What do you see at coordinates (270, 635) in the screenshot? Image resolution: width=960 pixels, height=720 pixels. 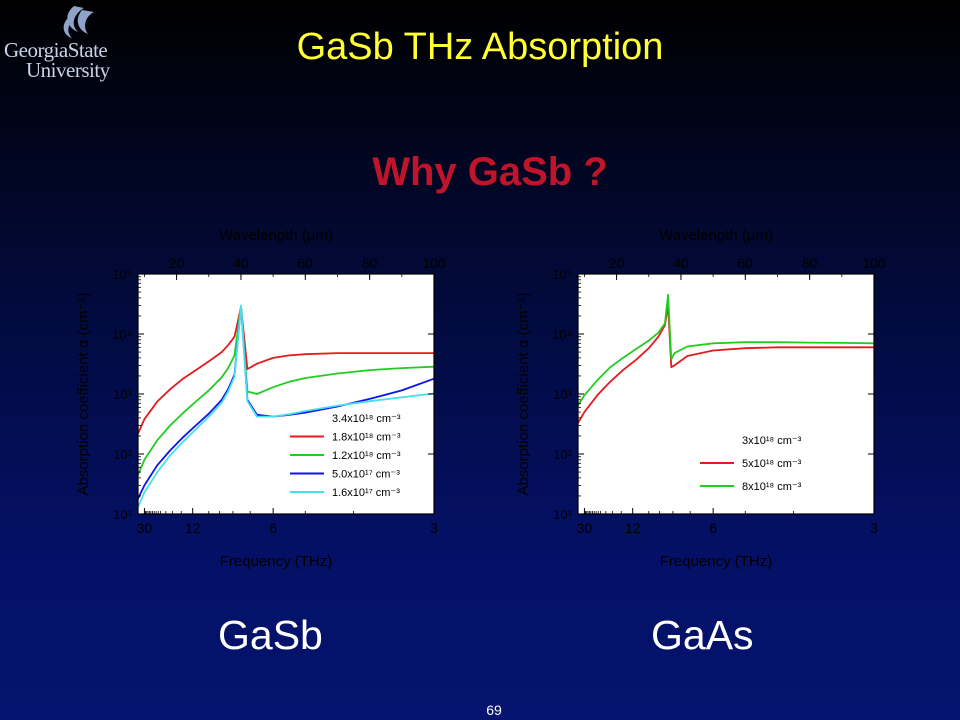 I see `material-label-gasb: GaSb` at bounding box center [270, 635].